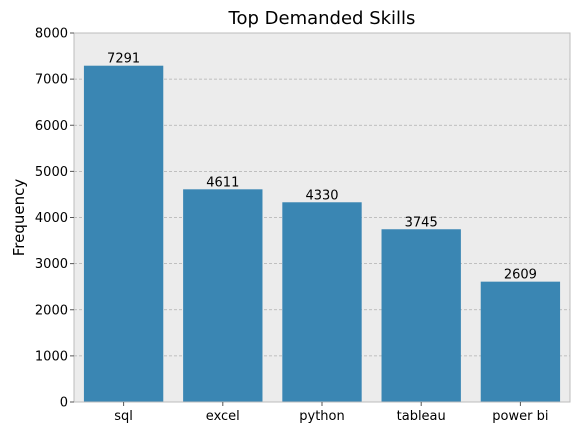  What do you see at coordinates (520, 341) in the screenshot?
I see `bar-power-bi` at bounding box center [520, 341].